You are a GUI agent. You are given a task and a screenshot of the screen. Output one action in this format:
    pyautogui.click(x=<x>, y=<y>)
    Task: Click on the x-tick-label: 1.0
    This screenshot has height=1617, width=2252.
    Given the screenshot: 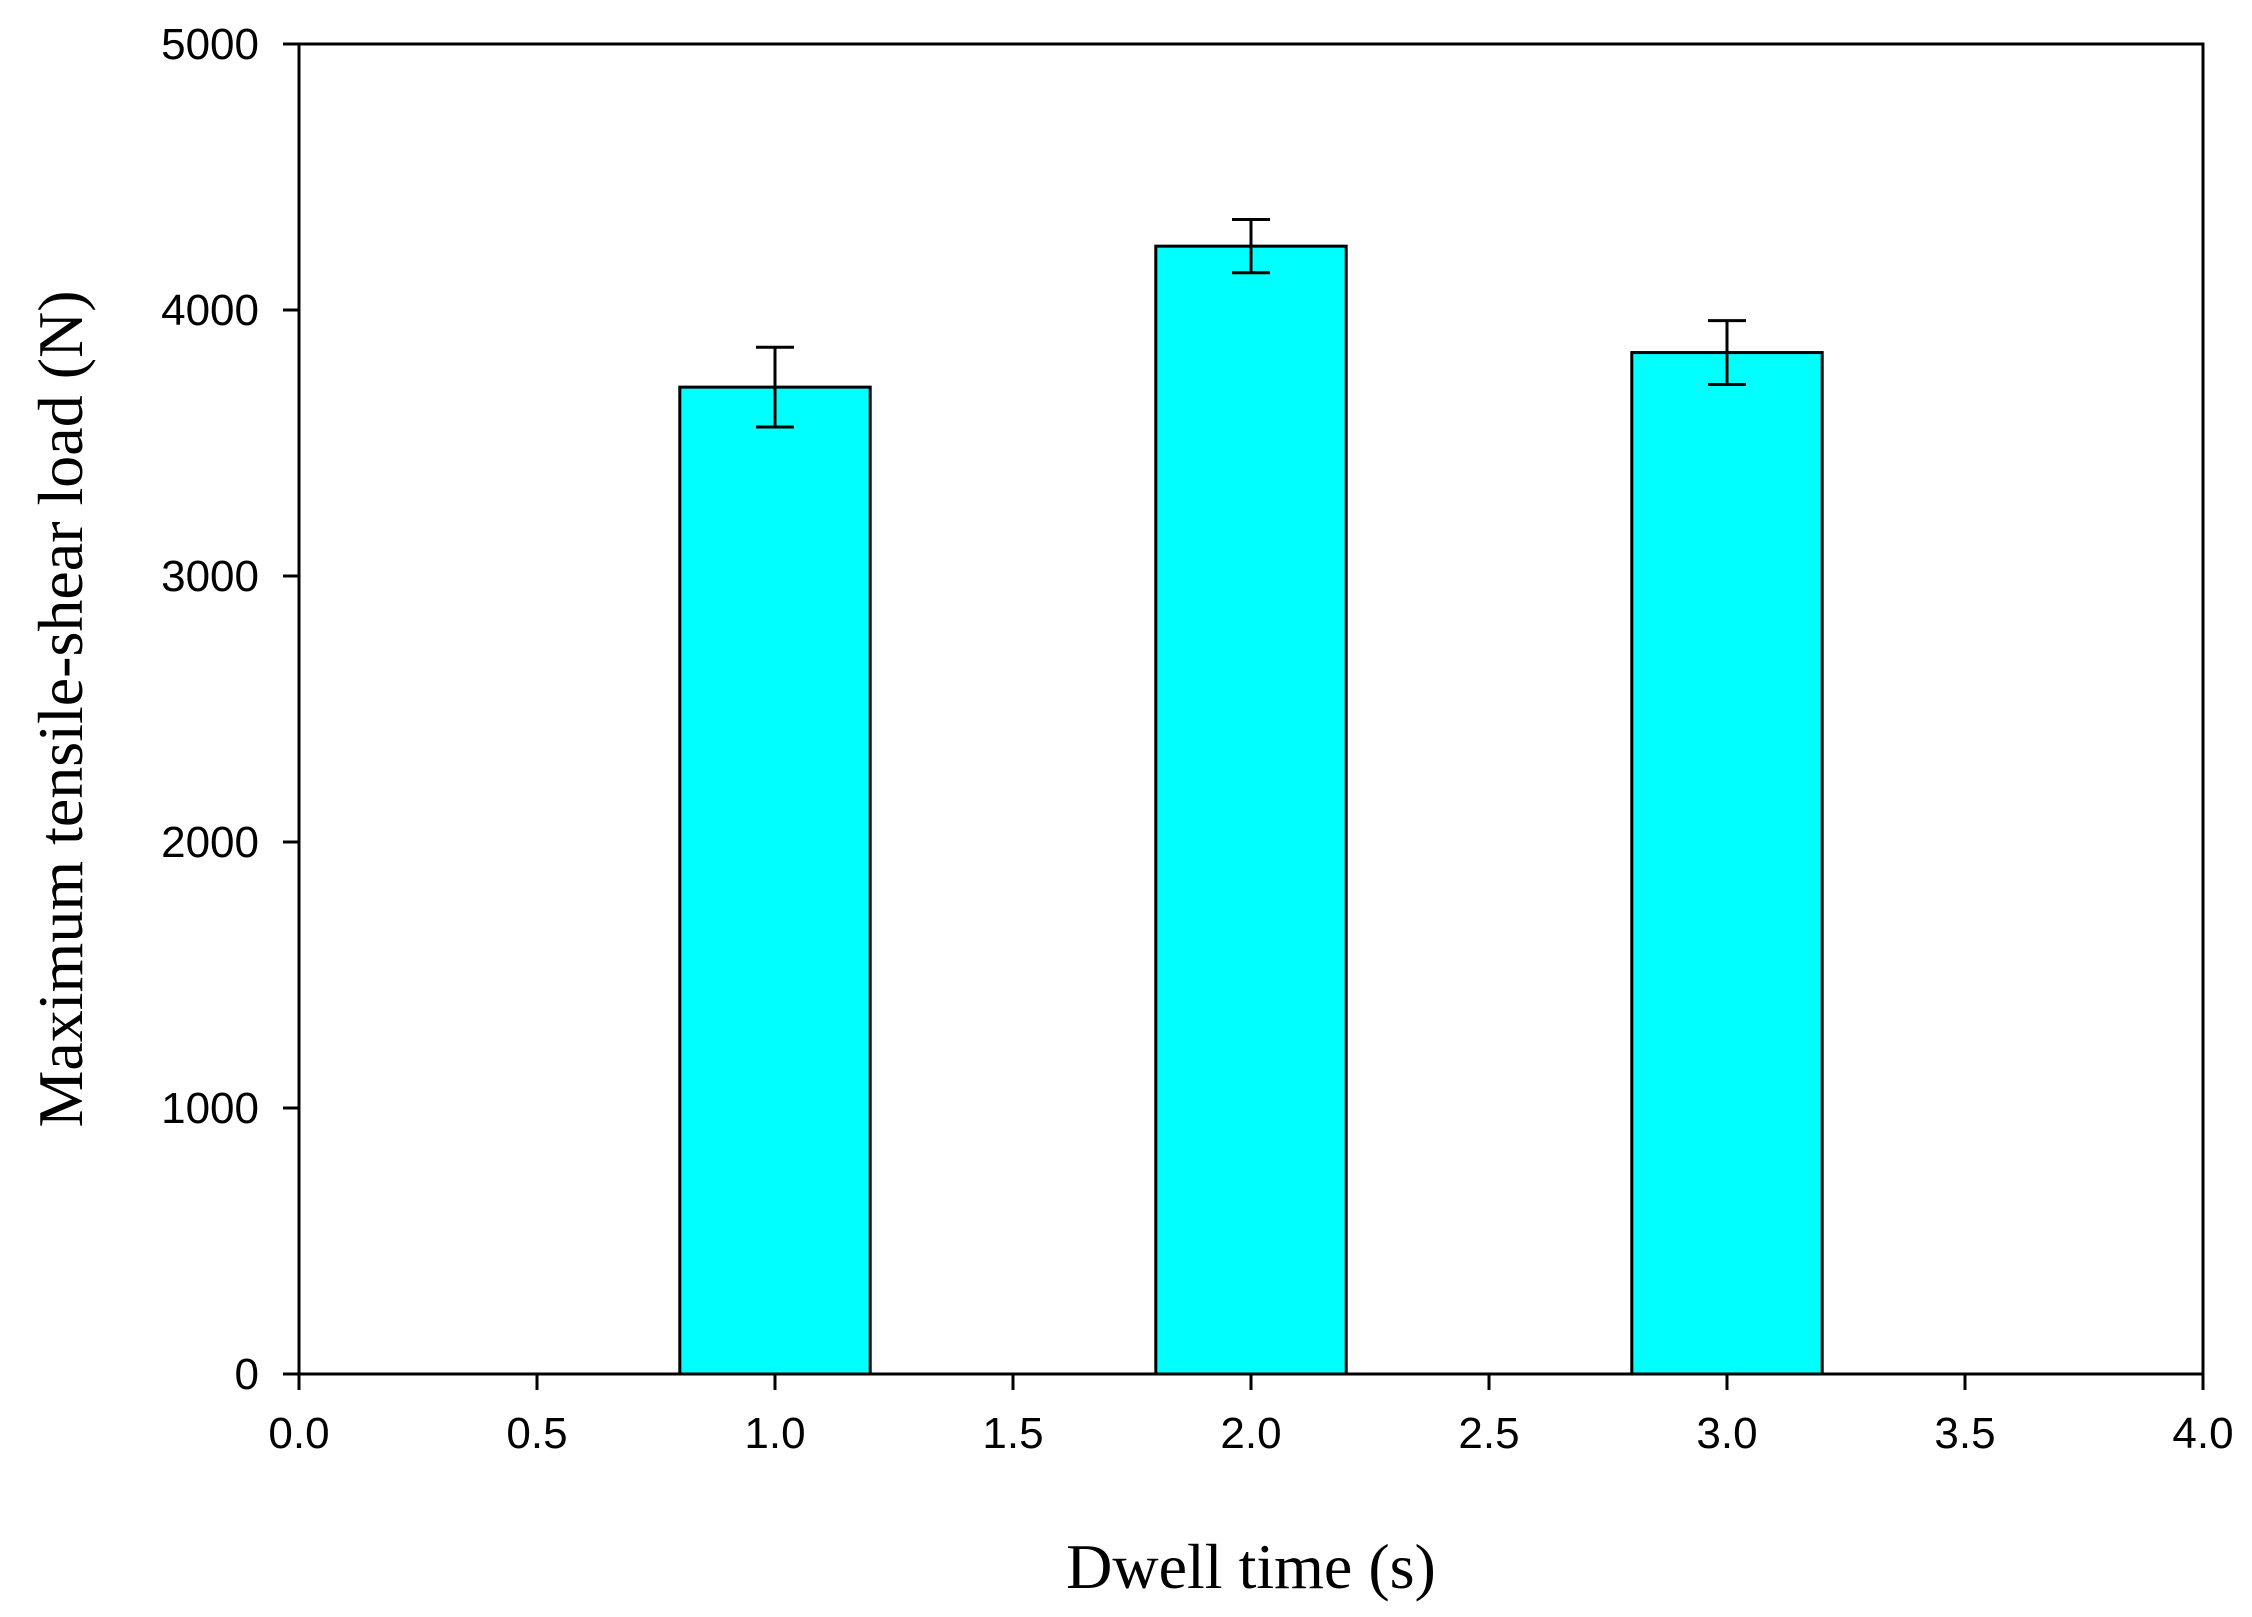 What is the action you would take?
    pyautogui.click(x=774, y=1433)
    